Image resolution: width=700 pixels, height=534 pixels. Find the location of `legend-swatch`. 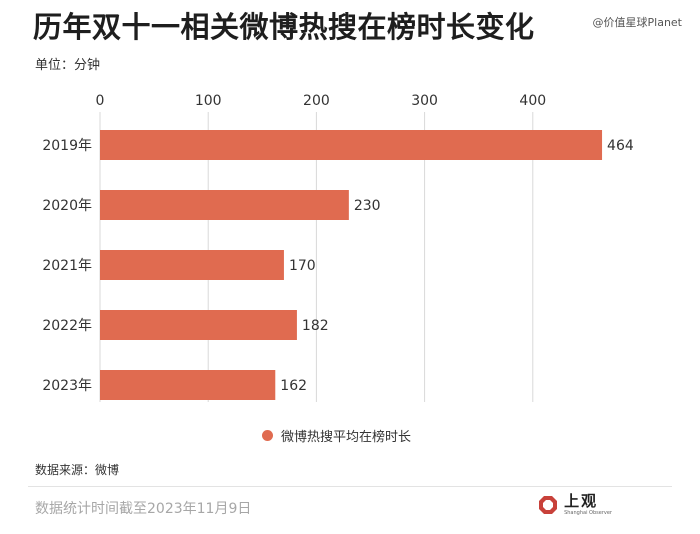

legend-swatch is located at coordinates (267, 435).